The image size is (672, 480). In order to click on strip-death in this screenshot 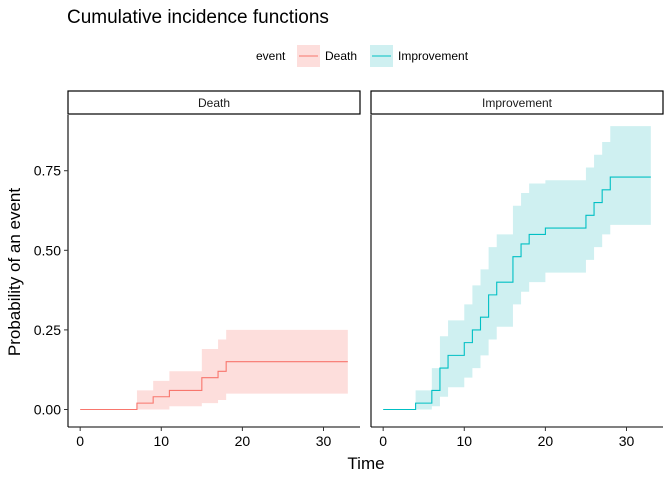, I will do `click(214, 102)`.